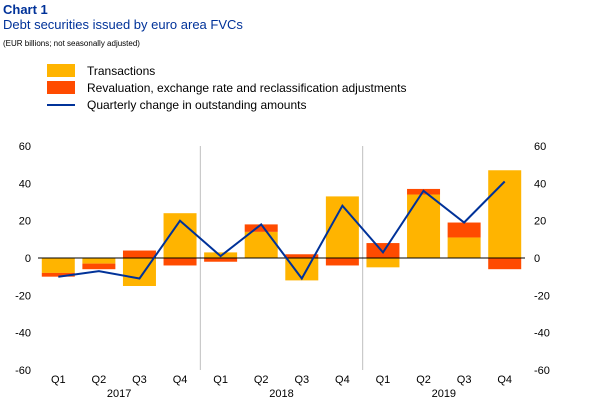 The height and width of the screenshot is (415, 597). Describe the element at coordinates (23, 296) in the screenshot. I see `y-tick-label-left: -20` at that location.